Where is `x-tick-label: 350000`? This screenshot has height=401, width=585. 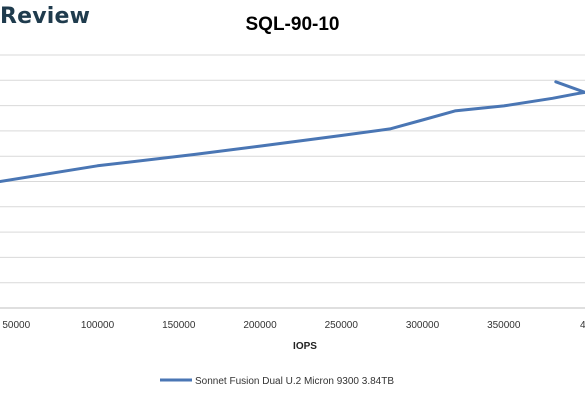
x-tick-label: 350000 is located at coordinates (504, 325).